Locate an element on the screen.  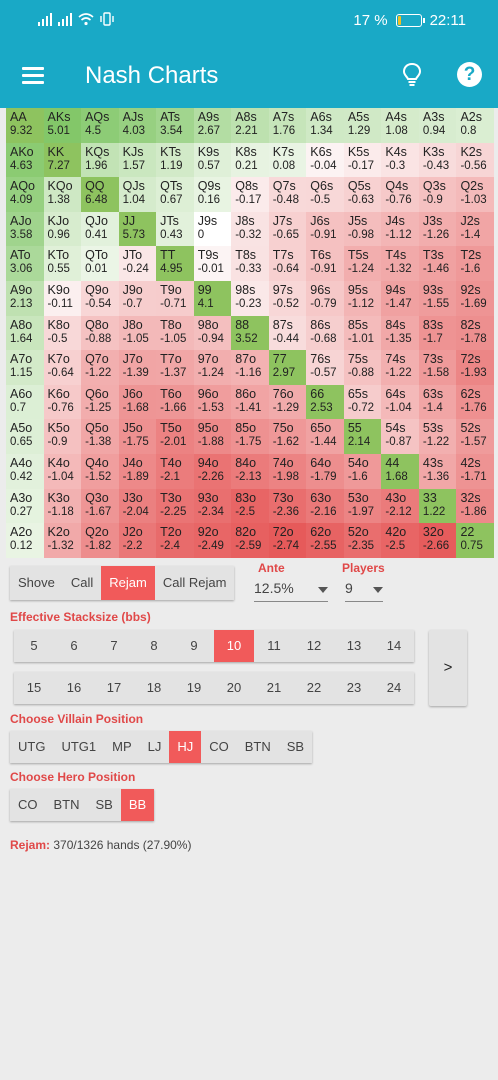
hand-cell-A8s: A8s 2.21 is located at coordinates (250, 125).